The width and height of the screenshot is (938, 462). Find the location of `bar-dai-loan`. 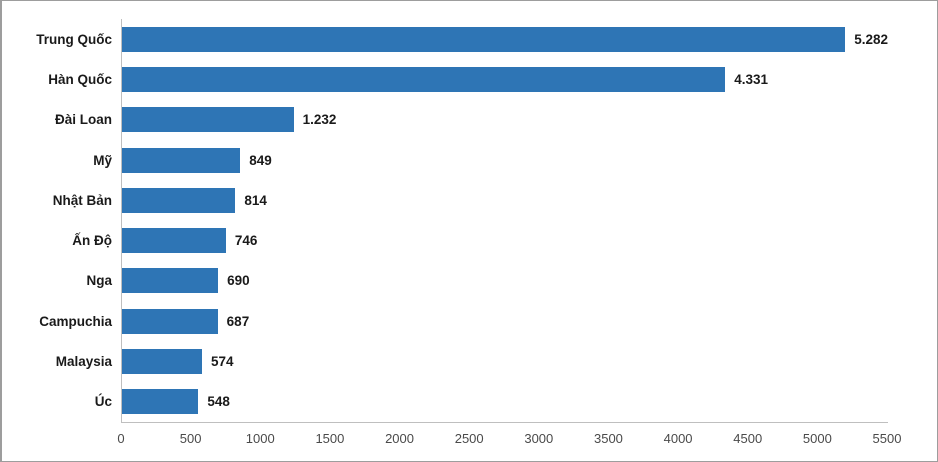

bar-dai-loan is located at coordinates (208, 120).